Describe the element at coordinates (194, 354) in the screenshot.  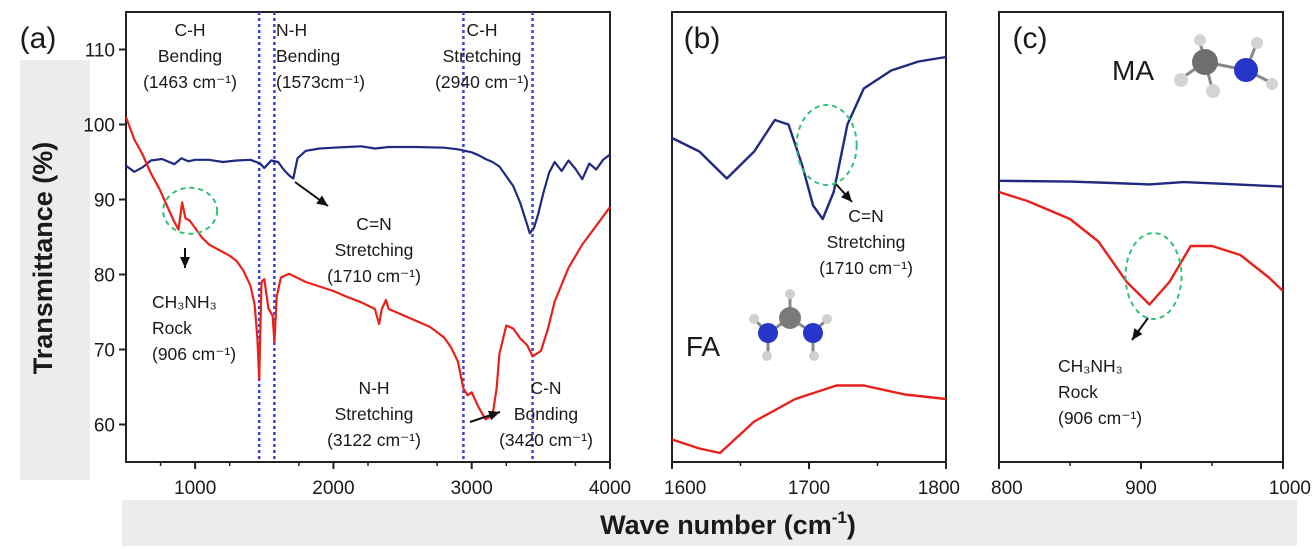
I see `panel-a-annotation-4-line-2: (906 cm⁻¹)` at that location.